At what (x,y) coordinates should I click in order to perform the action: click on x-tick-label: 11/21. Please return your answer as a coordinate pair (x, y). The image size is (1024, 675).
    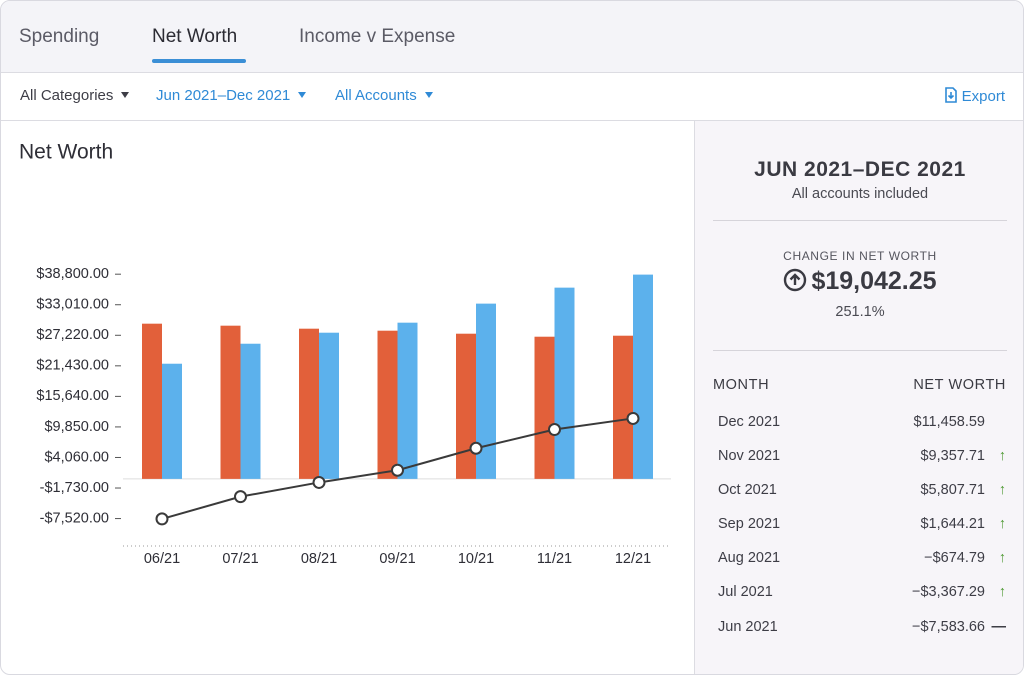
    Looking at the image, I should click on (554, 559).